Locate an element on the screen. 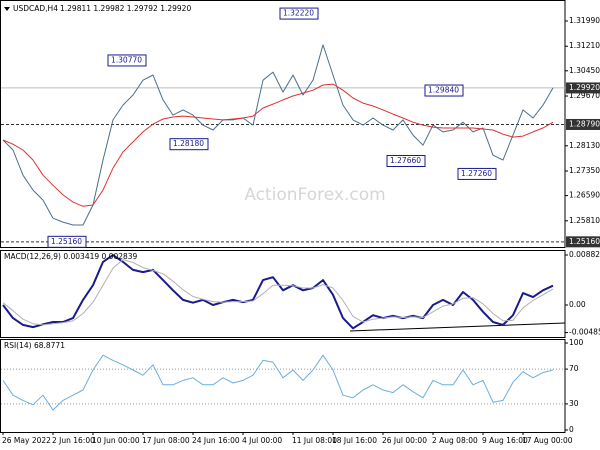  y-tick-label: 1.25810 is located at coordinates (584, 220).